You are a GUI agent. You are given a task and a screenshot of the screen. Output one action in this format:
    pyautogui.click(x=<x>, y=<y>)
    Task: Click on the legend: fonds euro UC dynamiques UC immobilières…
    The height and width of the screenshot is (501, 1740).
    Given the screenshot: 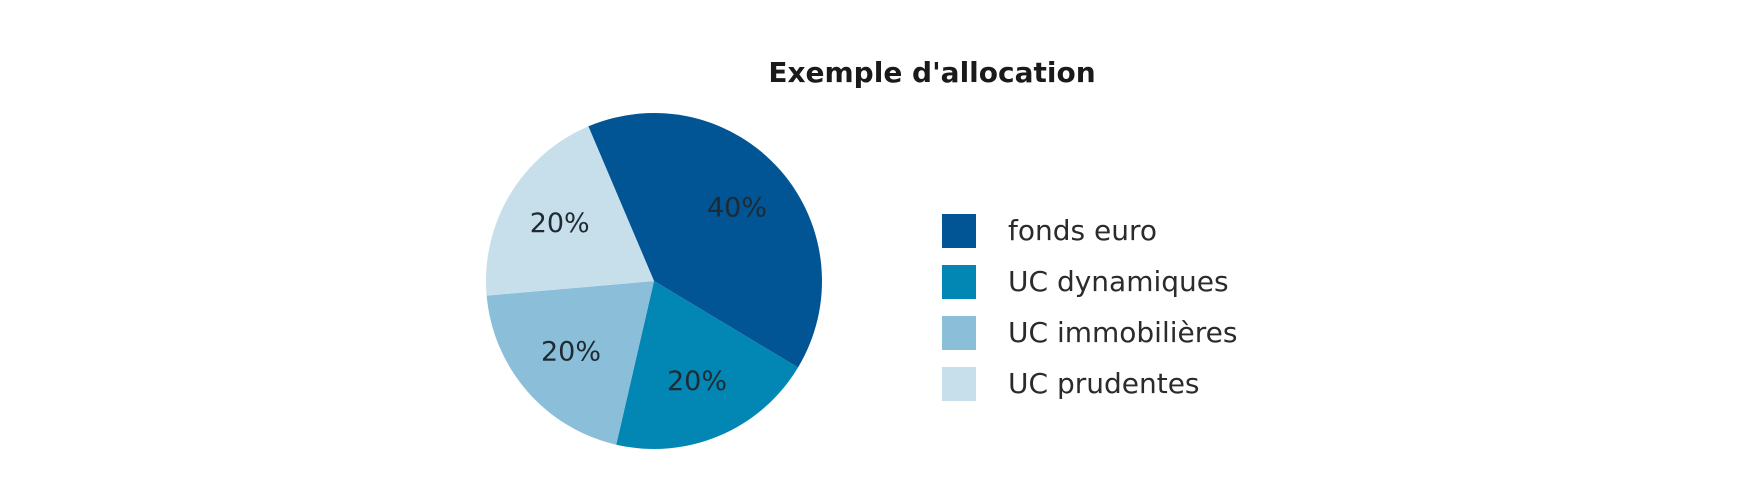 What is the action you would take?
    pyautogui.click(x=1089, y=307)
    